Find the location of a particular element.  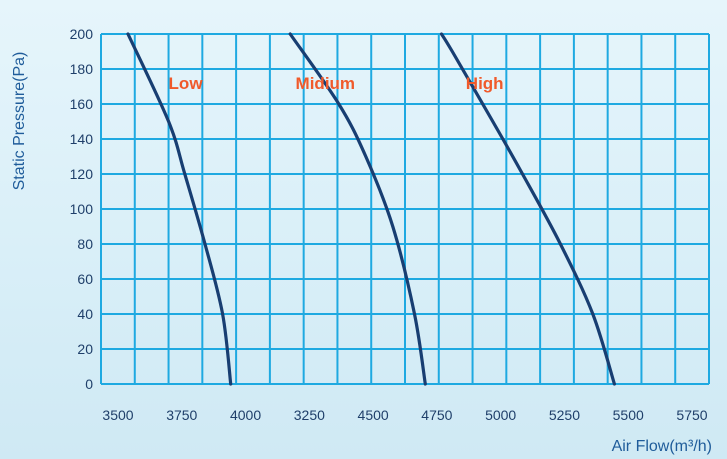

y-tick-label: 40 is located at coordinates (85, 314).